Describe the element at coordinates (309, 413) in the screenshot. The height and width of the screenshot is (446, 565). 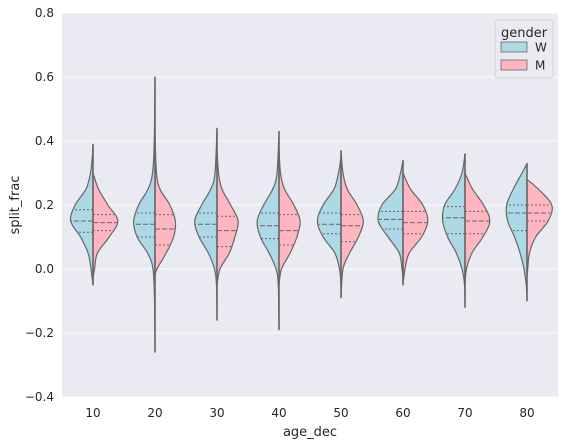
I see `x-tick-labels: 10 20 30 40 50 60 70 80` at that location.